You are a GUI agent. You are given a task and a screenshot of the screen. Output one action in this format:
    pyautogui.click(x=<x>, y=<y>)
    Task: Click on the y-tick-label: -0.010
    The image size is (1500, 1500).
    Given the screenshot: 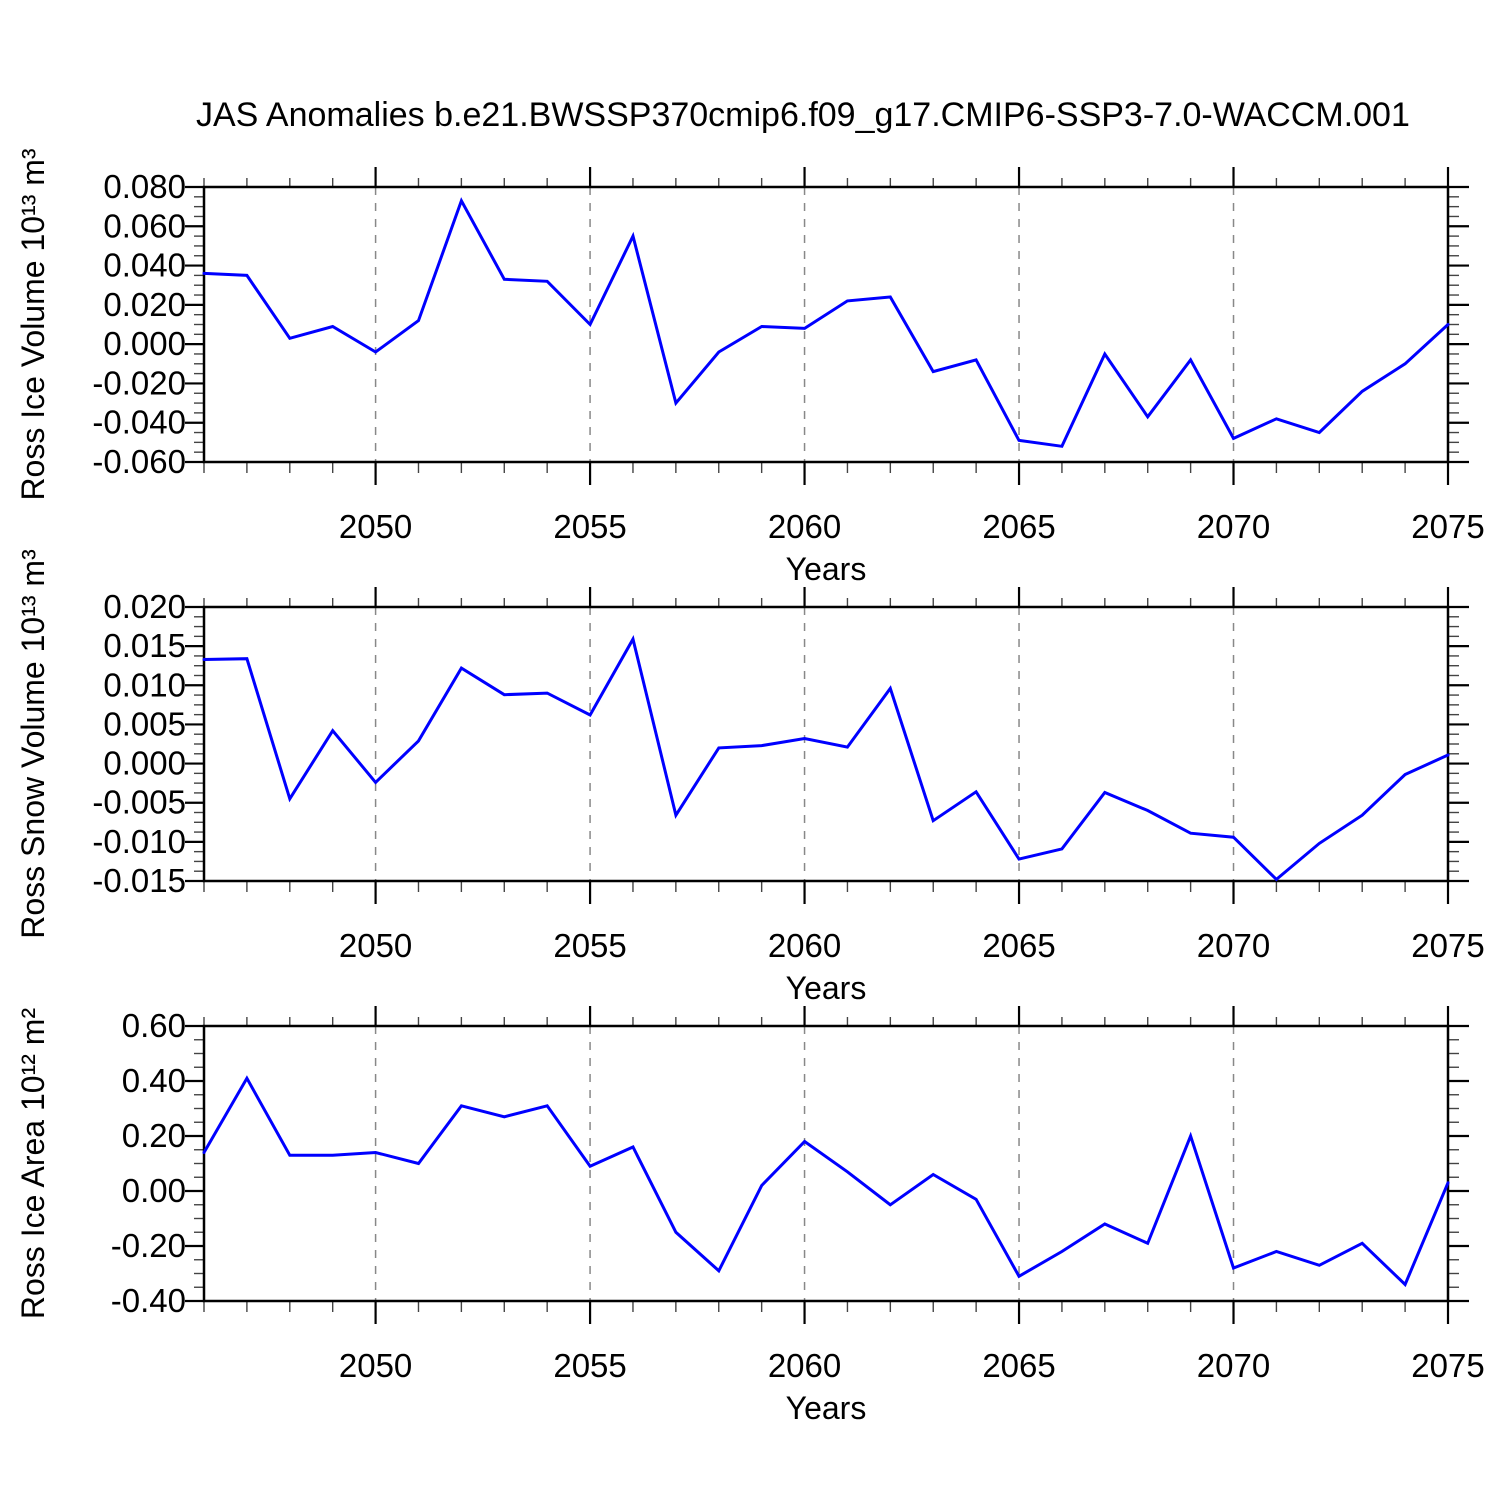 What is the action you would take?
    pyautogui.click(x=139, y=841)
    